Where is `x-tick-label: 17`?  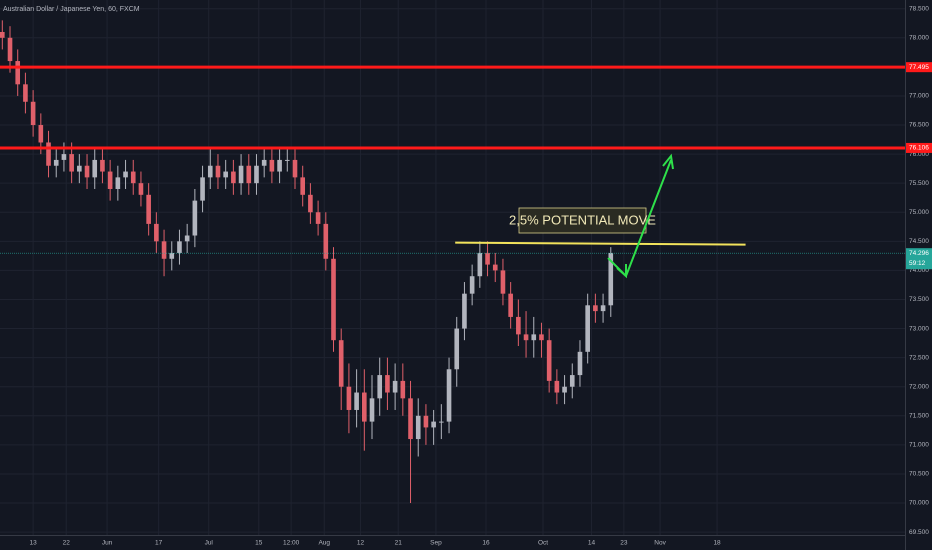
x-tick-label: 17 is located at coordinates (159, 543).